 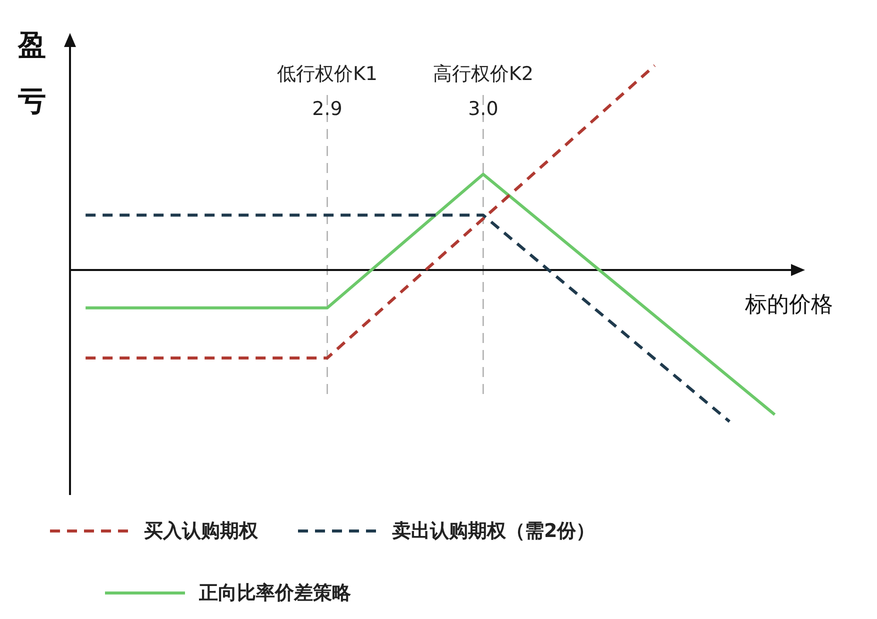 What do you see at coordinates (788, 305) in the screenshot?
I see `x-axis-title: 标的价格` at bounding box center [788, 305].